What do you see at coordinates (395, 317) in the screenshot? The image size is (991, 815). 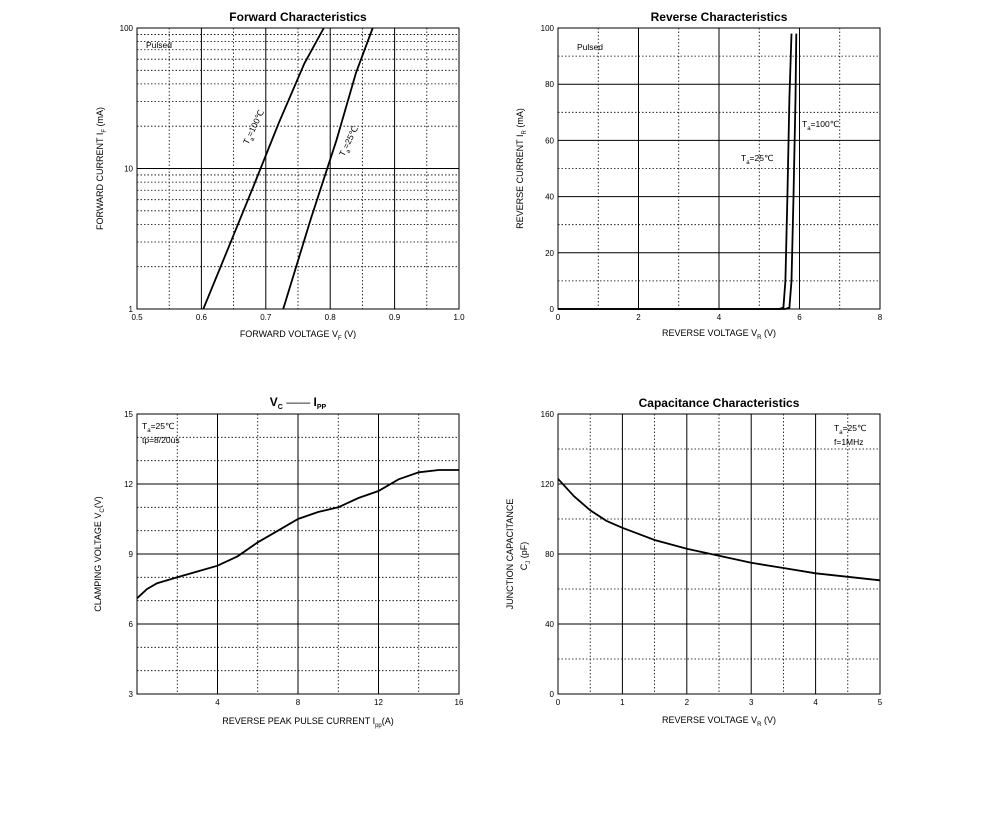 I see `x-tick-label: 0.9` at bounding box center [395, 317].